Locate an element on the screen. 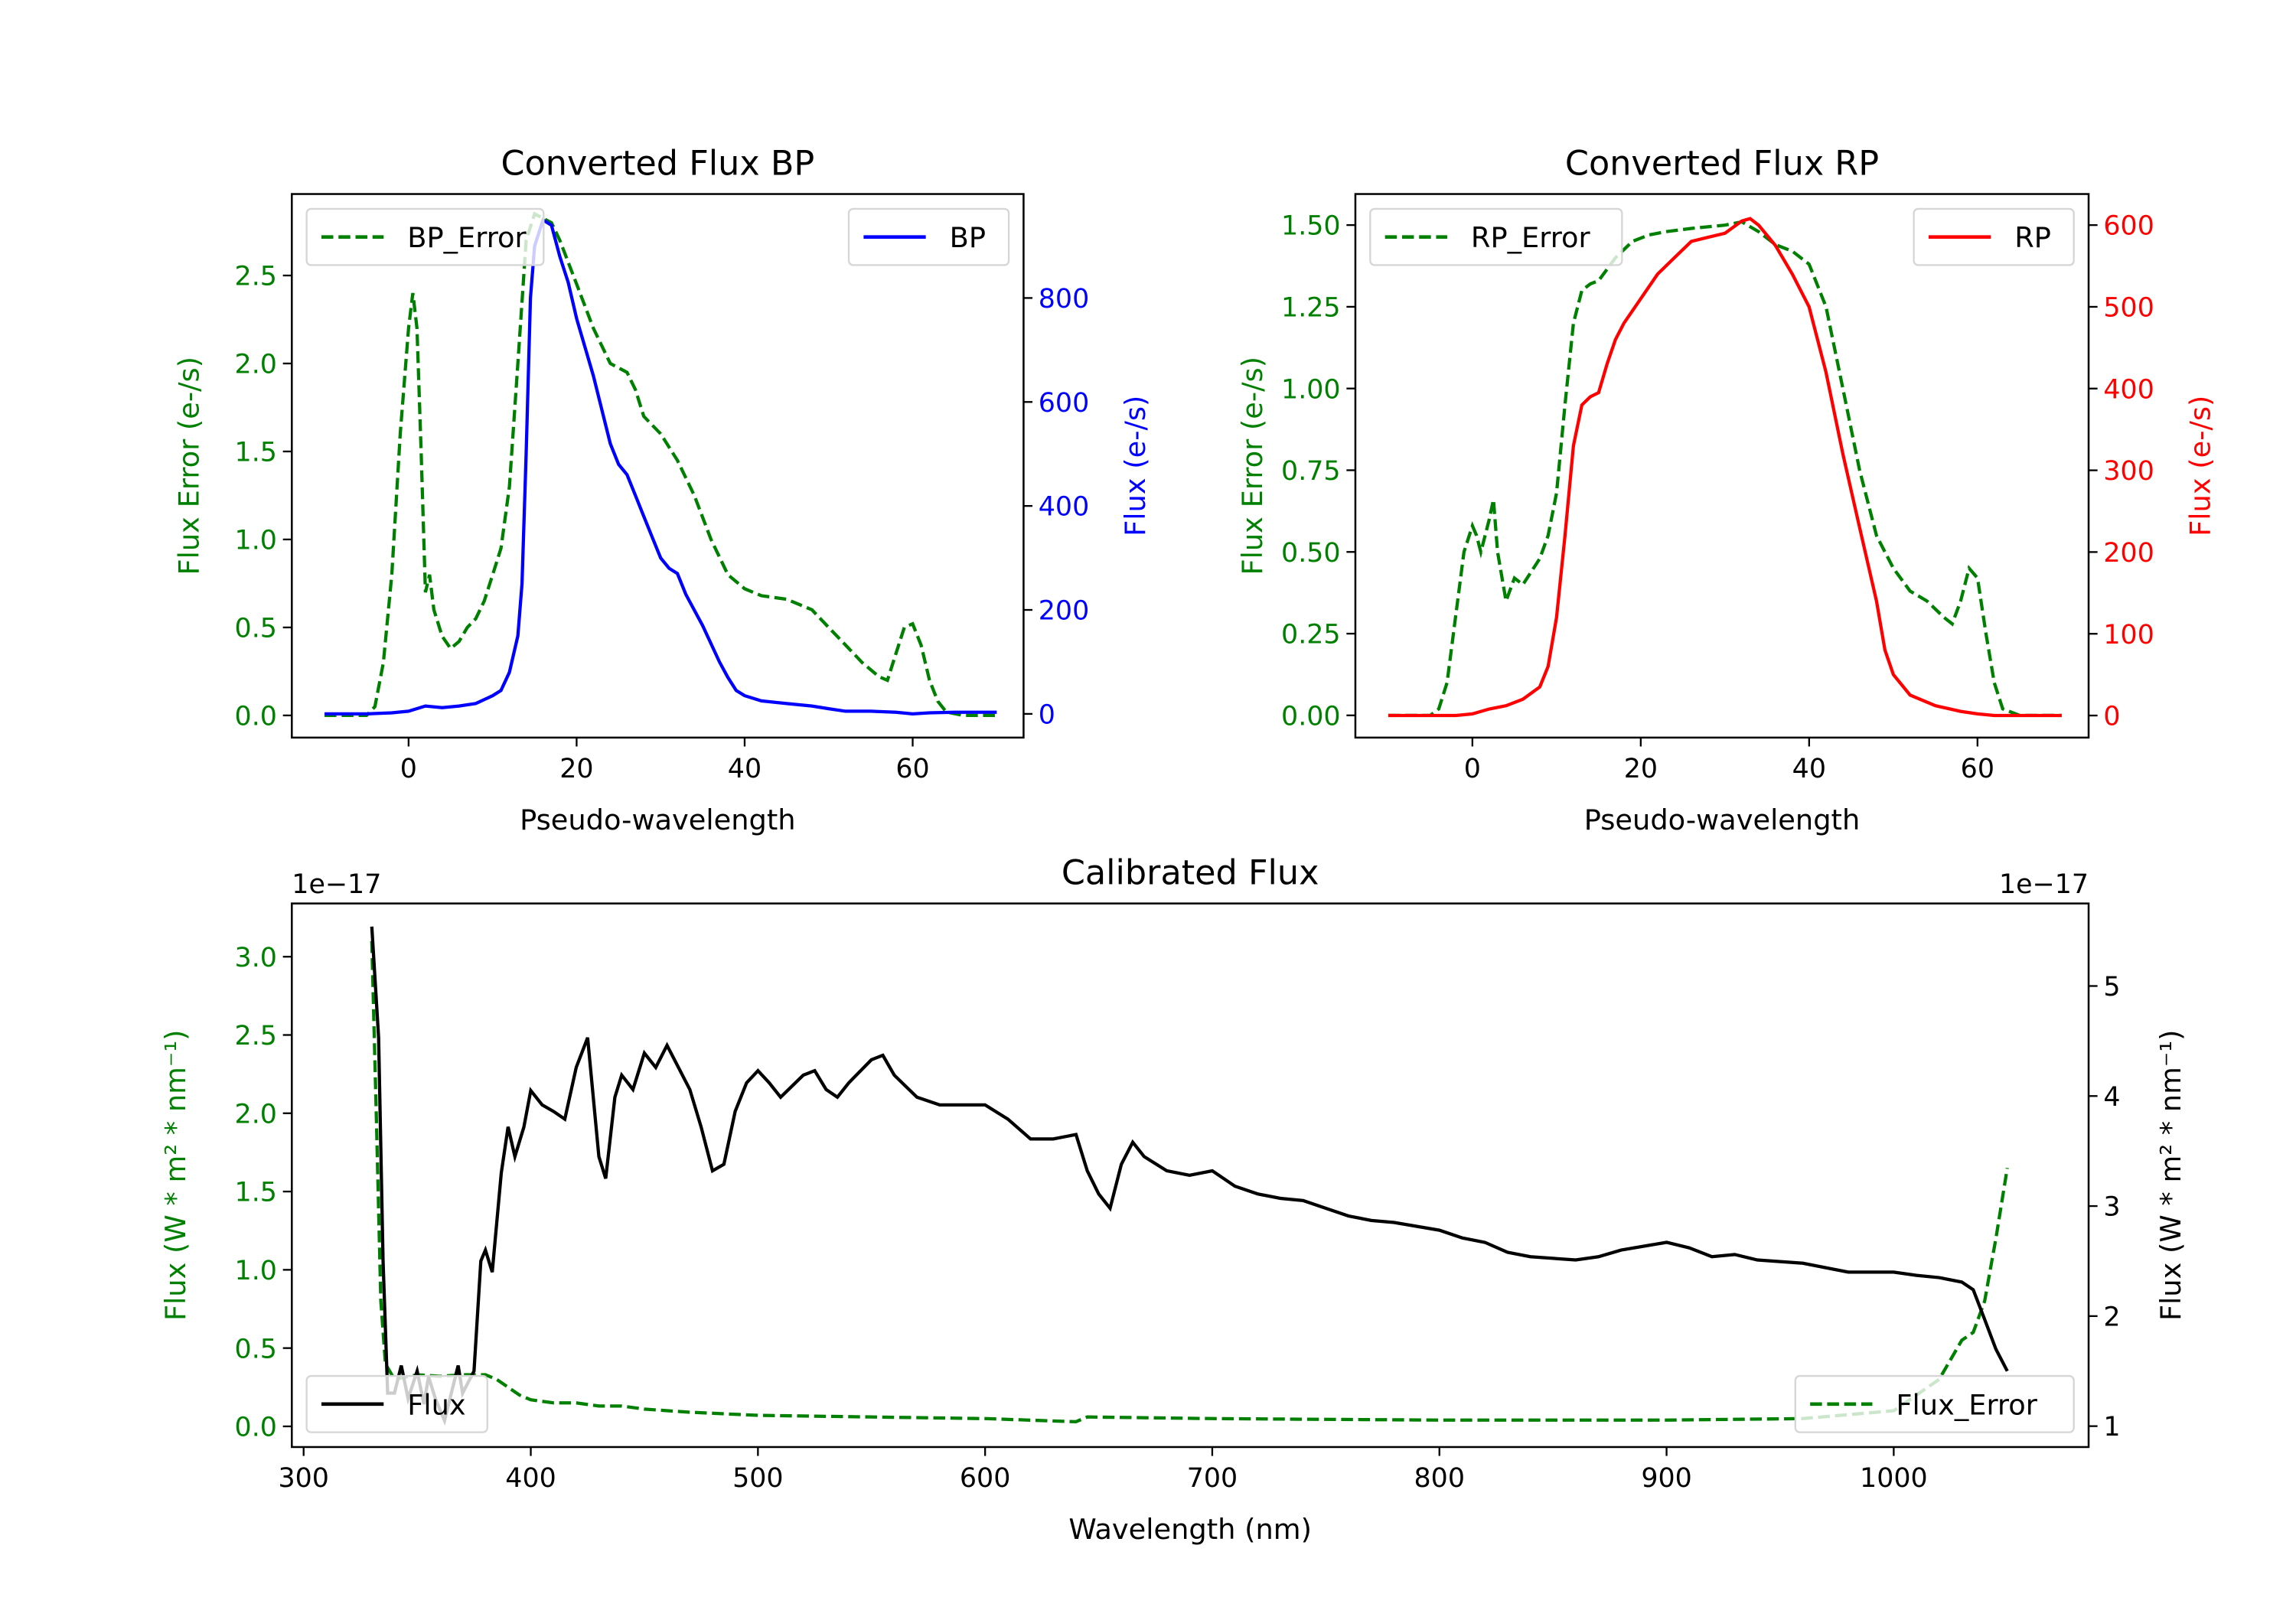 This screenshot has height=1607, width=2296. chart-title: Calibrated Flux is located at coordinates (1190, 872).